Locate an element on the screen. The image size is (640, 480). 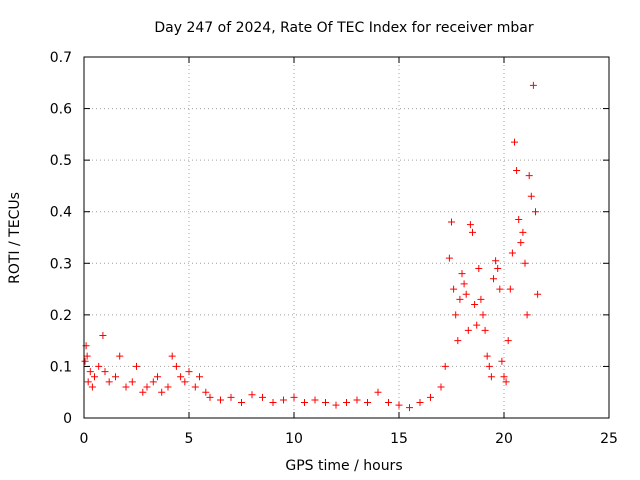
x-tick-label: 5 is located at coordinates (189, 439).